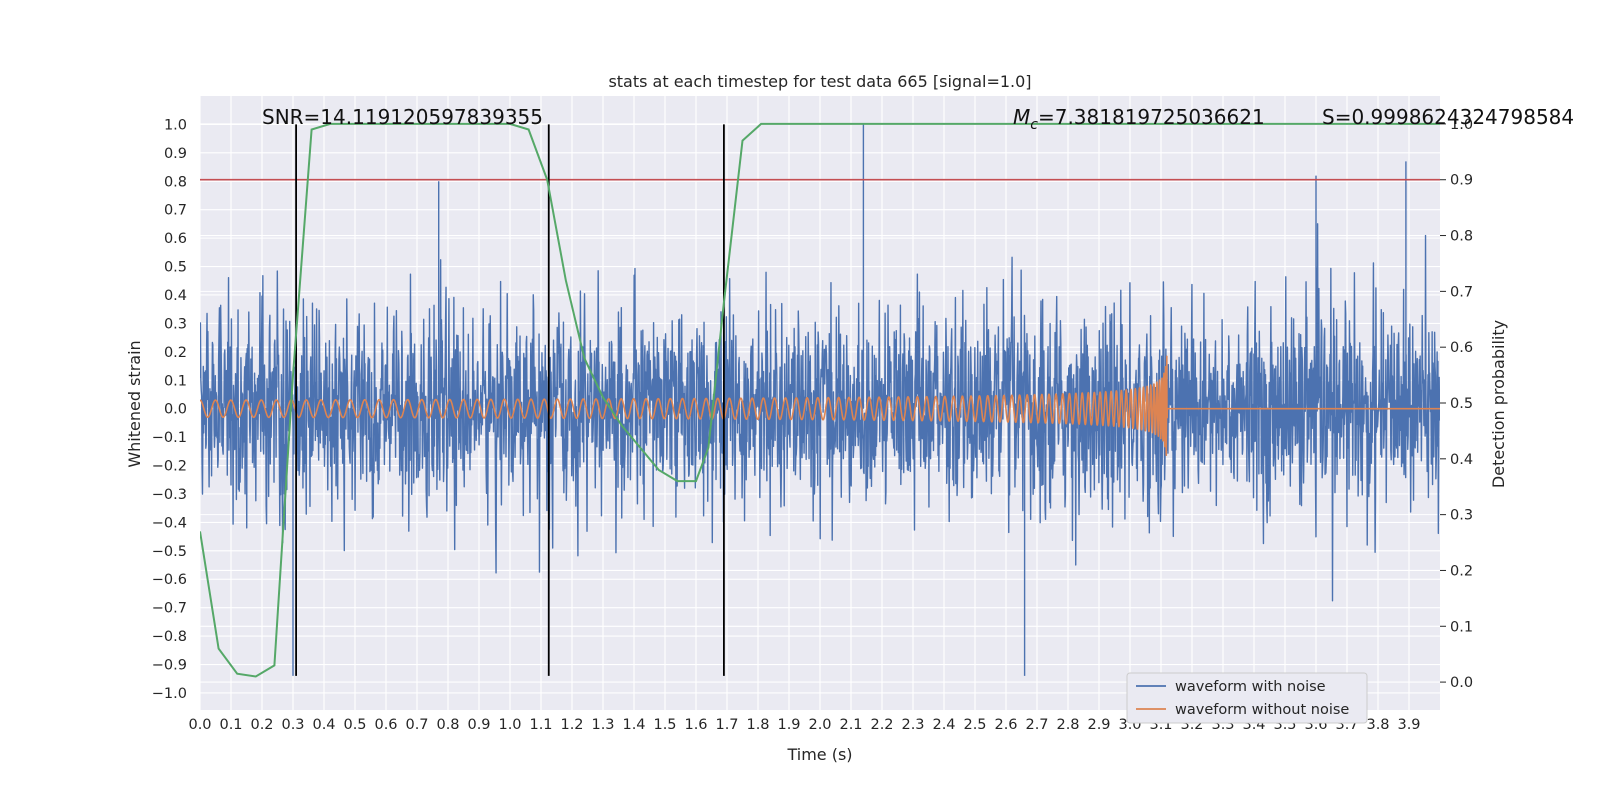  I want to click on y-tick-label-right: 0.9, so click(1461, 181).